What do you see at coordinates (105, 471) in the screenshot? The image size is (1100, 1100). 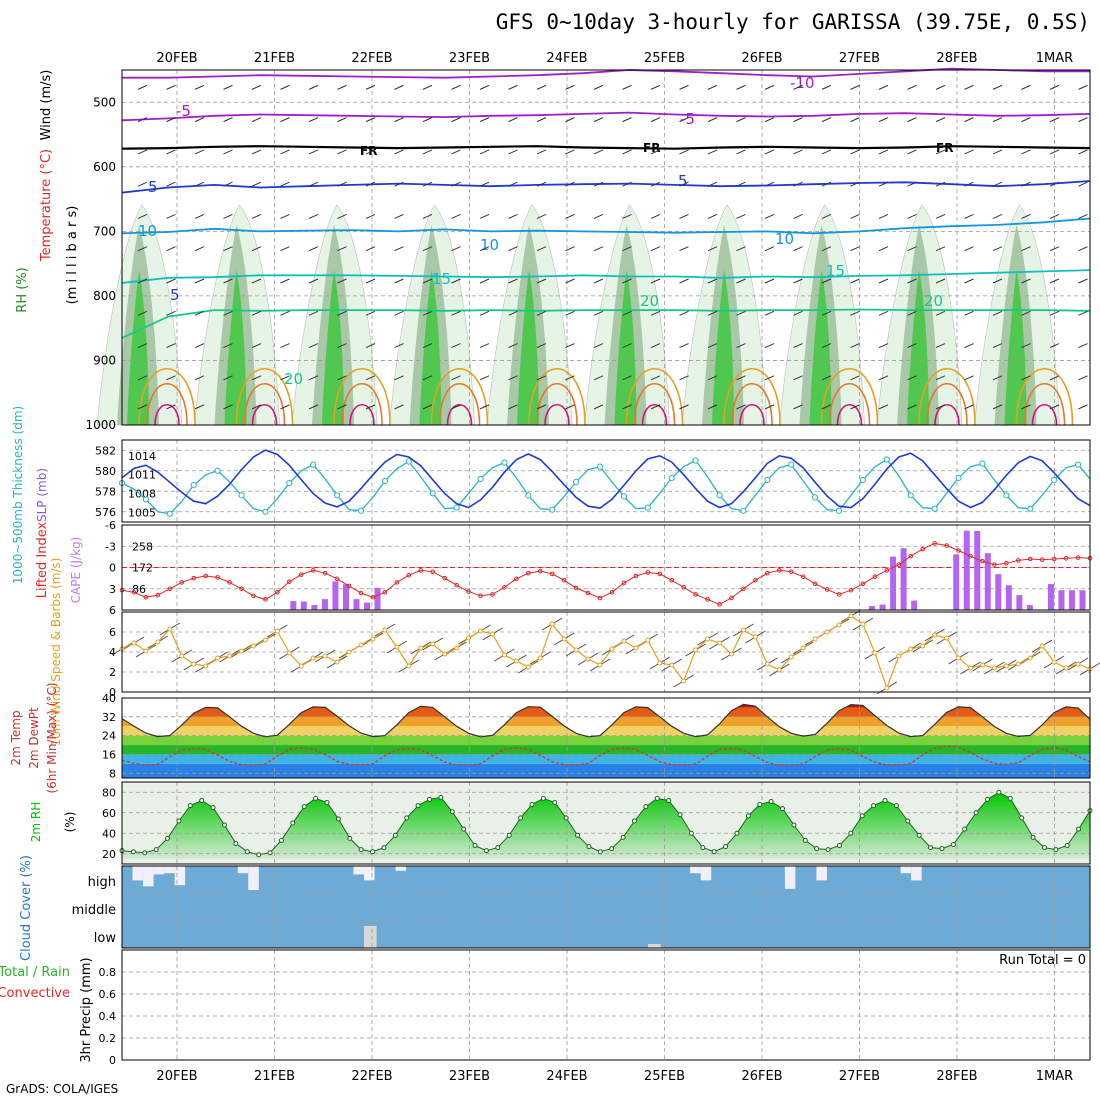 I see `thickness-tick-label: 580` at bounding box center [105, 471].